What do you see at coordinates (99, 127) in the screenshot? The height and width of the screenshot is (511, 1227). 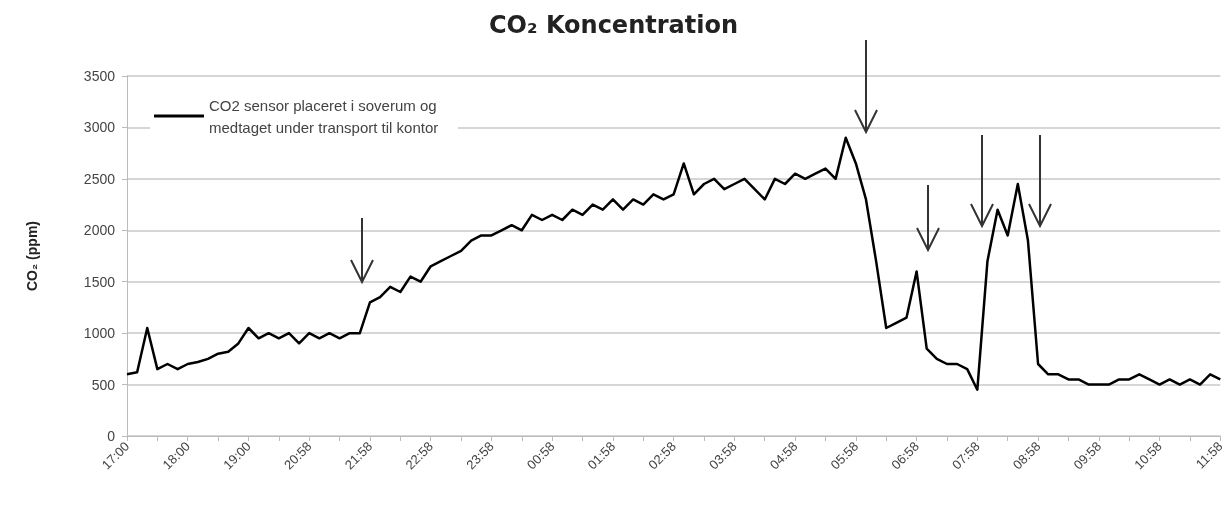 I see `y-tick-label: 3000` at bounding box center [99, 127].